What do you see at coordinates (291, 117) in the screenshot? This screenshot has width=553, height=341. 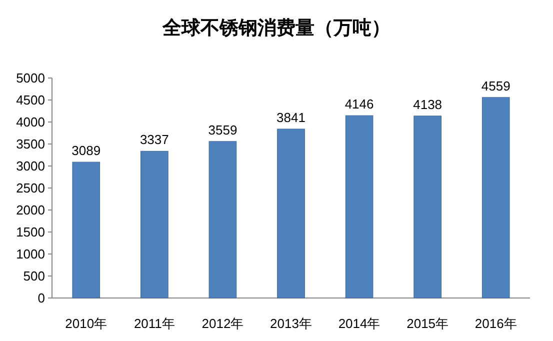 I see `data-label: 3841` at bounding box center [291, 117].